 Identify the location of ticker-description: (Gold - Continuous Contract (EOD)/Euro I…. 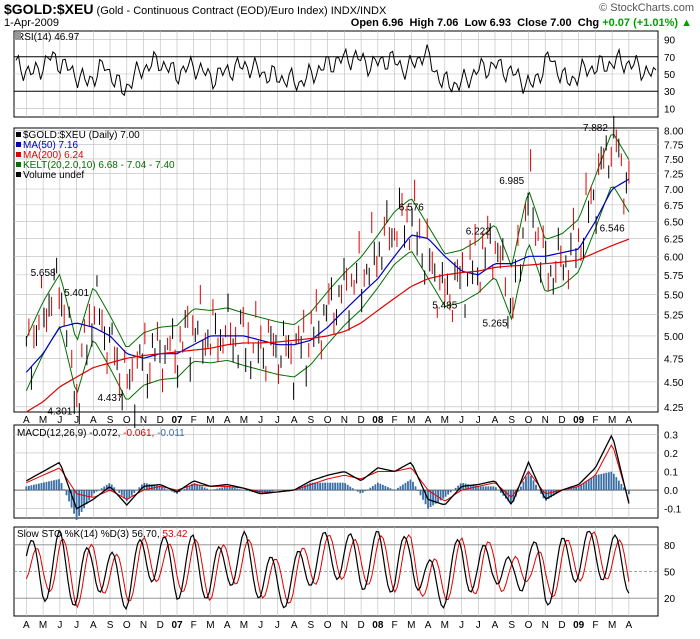
(212, 11).